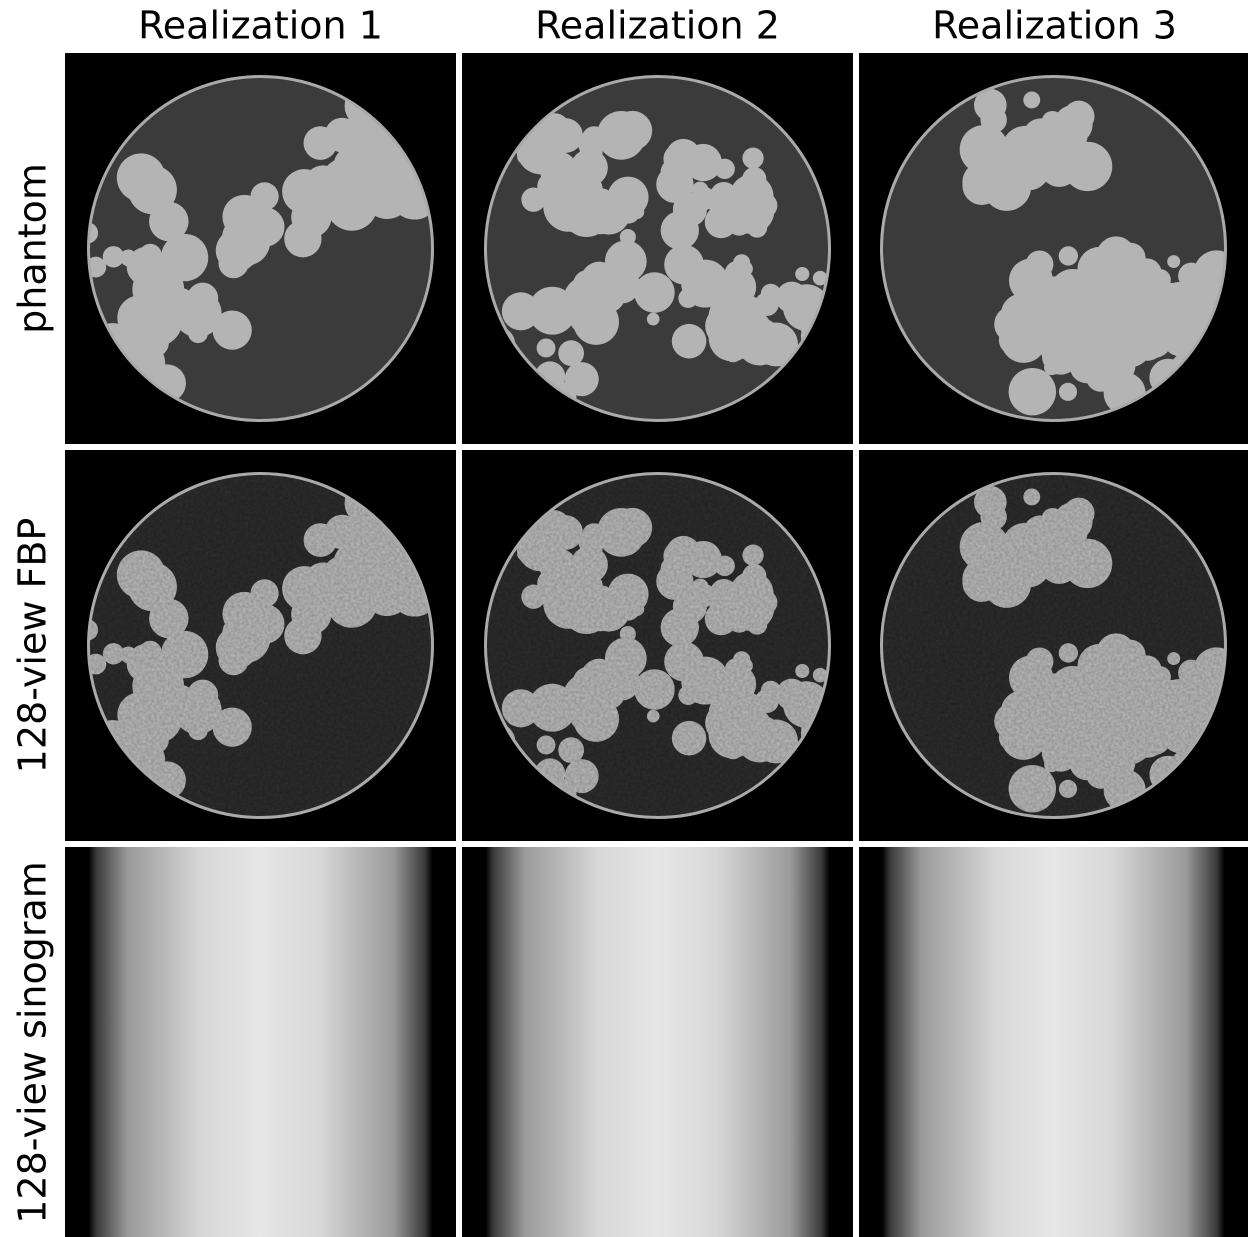 The height and width of the screenshot is (1237, 1248). What do you see at coordinates (33, 1042) in the screenshot?
I see `row-label: 128-view sinogram` at bounding box center [33, 1042].